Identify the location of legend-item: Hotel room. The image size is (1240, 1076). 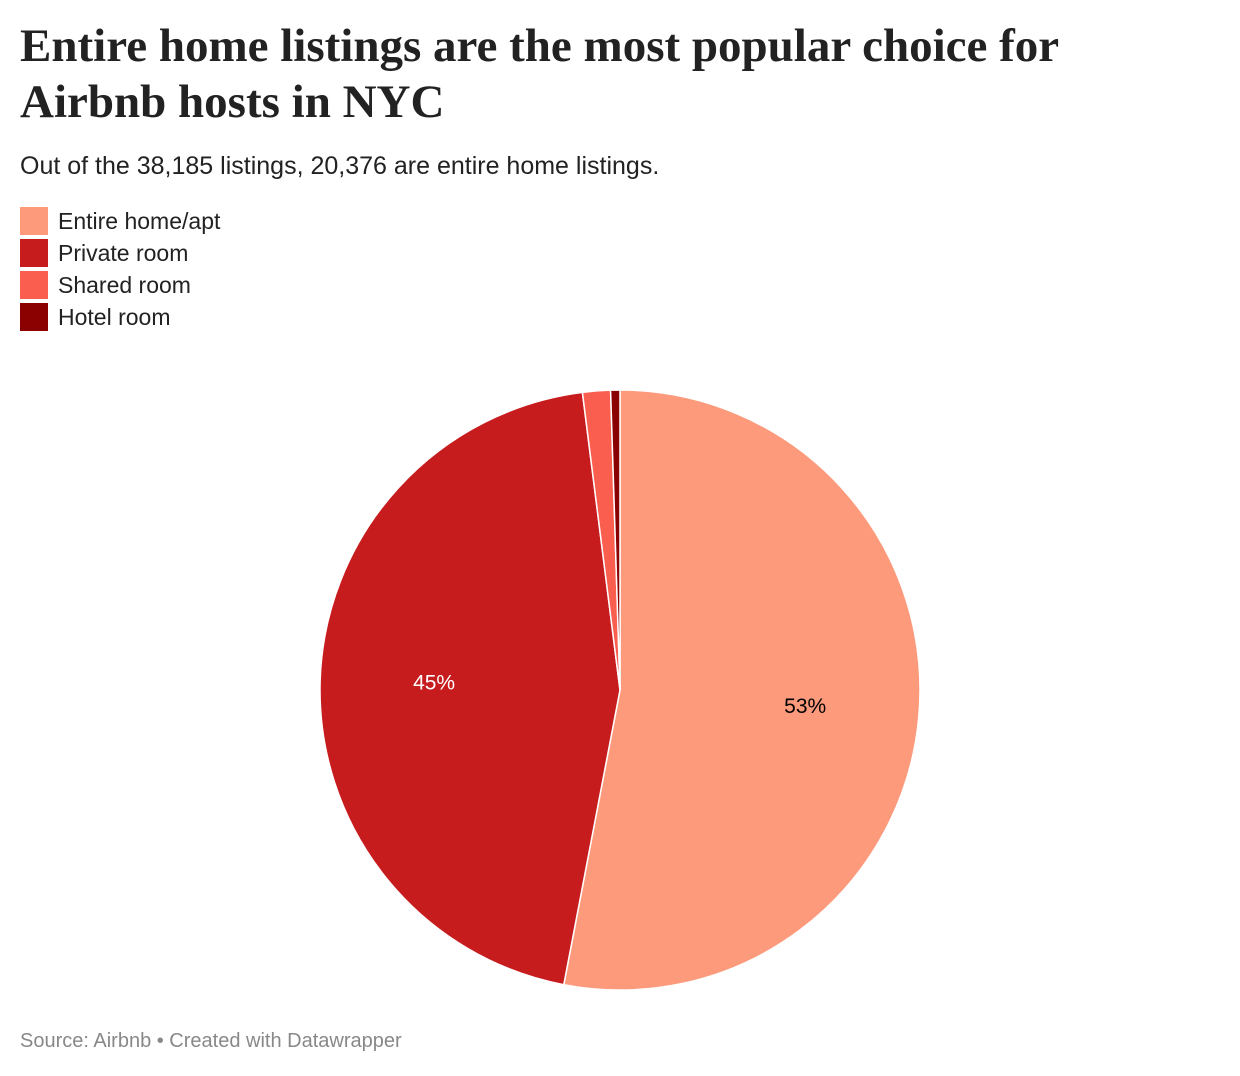
(120, 317).